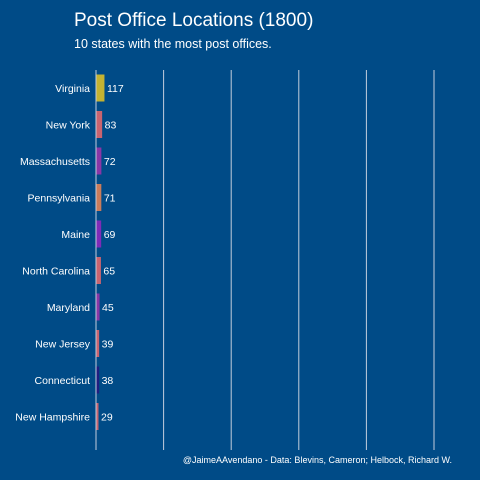 This screenshot has width=480, height=480. Describe the element at coordinates (55, 162) in the screenshot. I see `category-label: Massachusetts` at that location.